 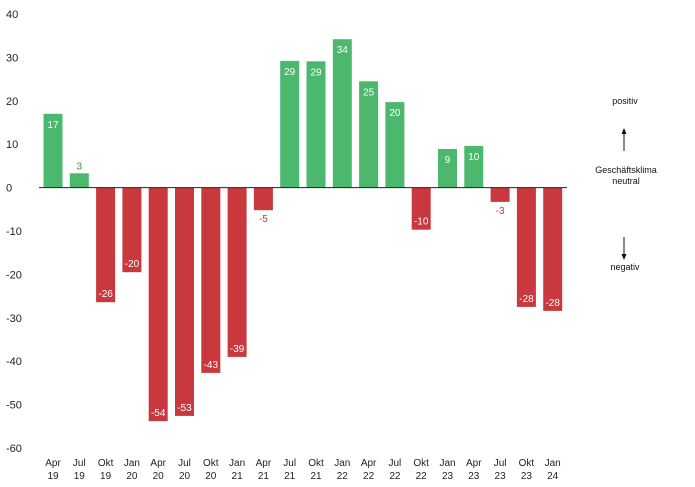 I want to click on y-tick-label: -10, so click(x=14, y=232).